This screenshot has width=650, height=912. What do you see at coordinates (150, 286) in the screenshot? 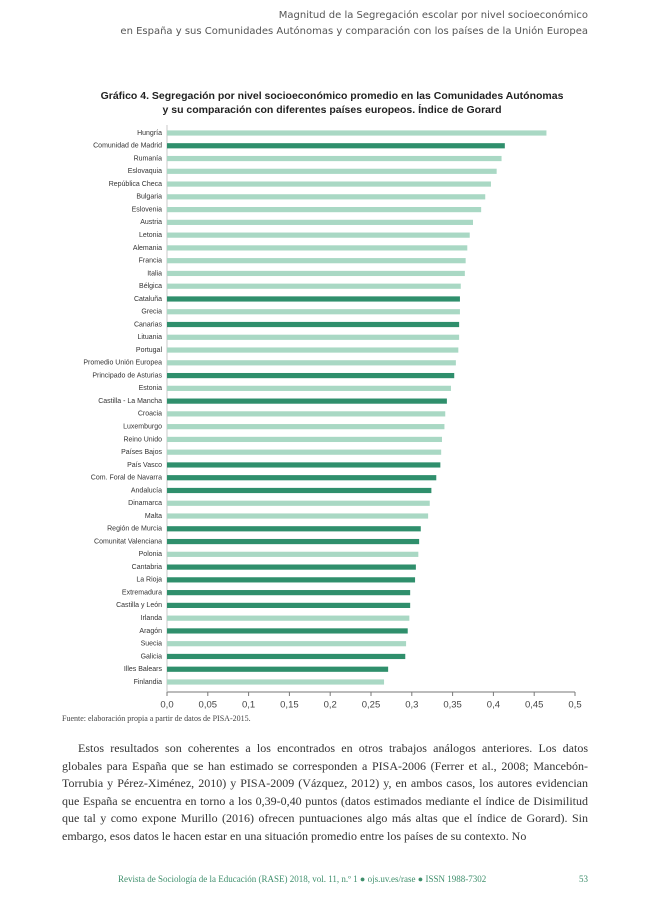
I see `y-tick-label: Bélgica` at bounding box center [150, 286].